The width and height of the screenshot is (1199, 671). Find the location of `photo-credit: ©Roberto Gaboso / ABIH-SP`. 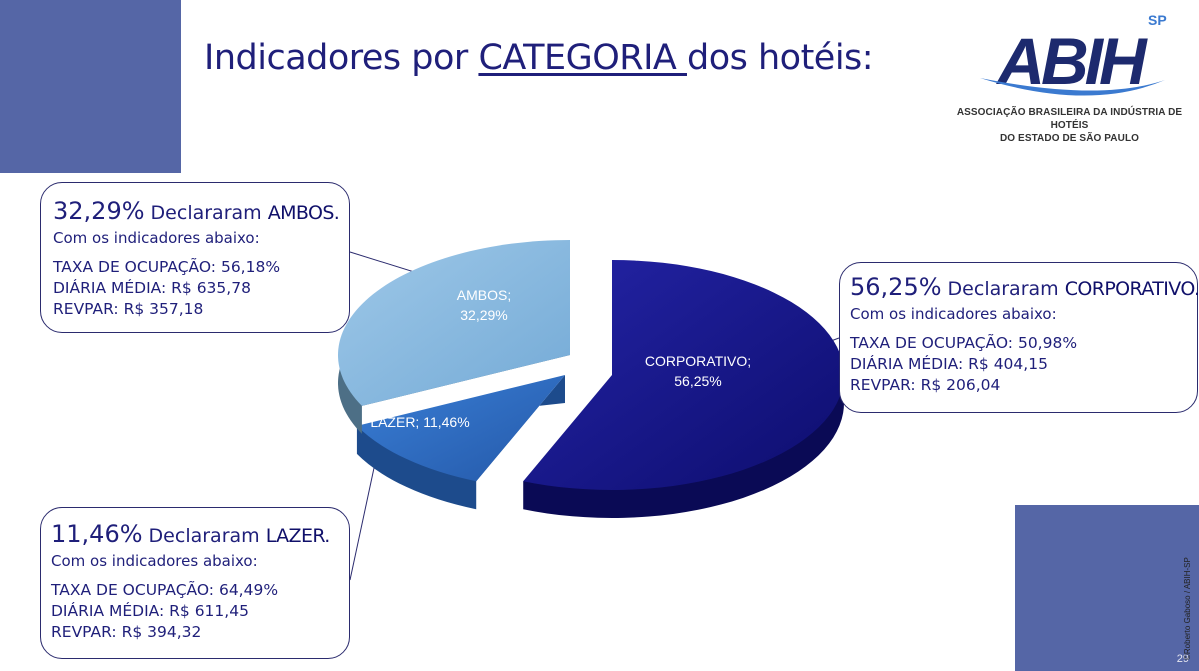

photo-credit: ©Roberto Gaboso / ABIH-SP is located at coordinates (1187, 608).